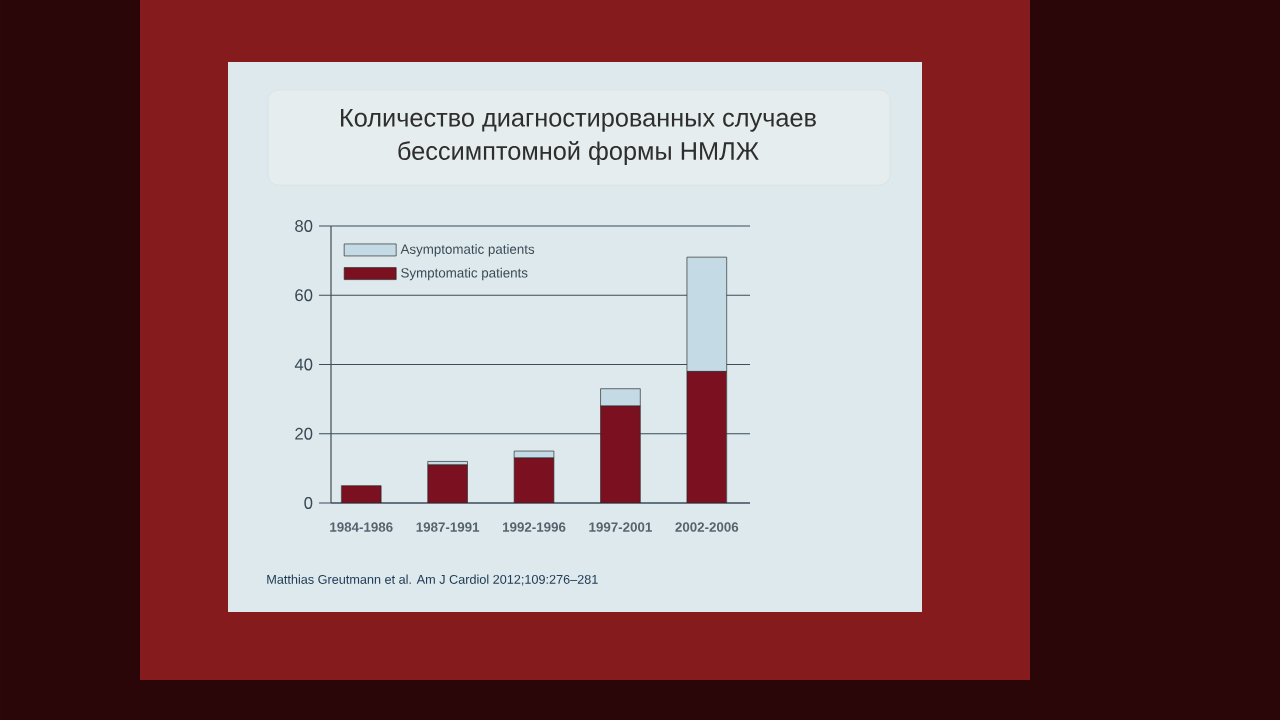 This screenshot has width=1280, height=720. I want to click on x-tick-label: 1997-2001, so click(620, 527).